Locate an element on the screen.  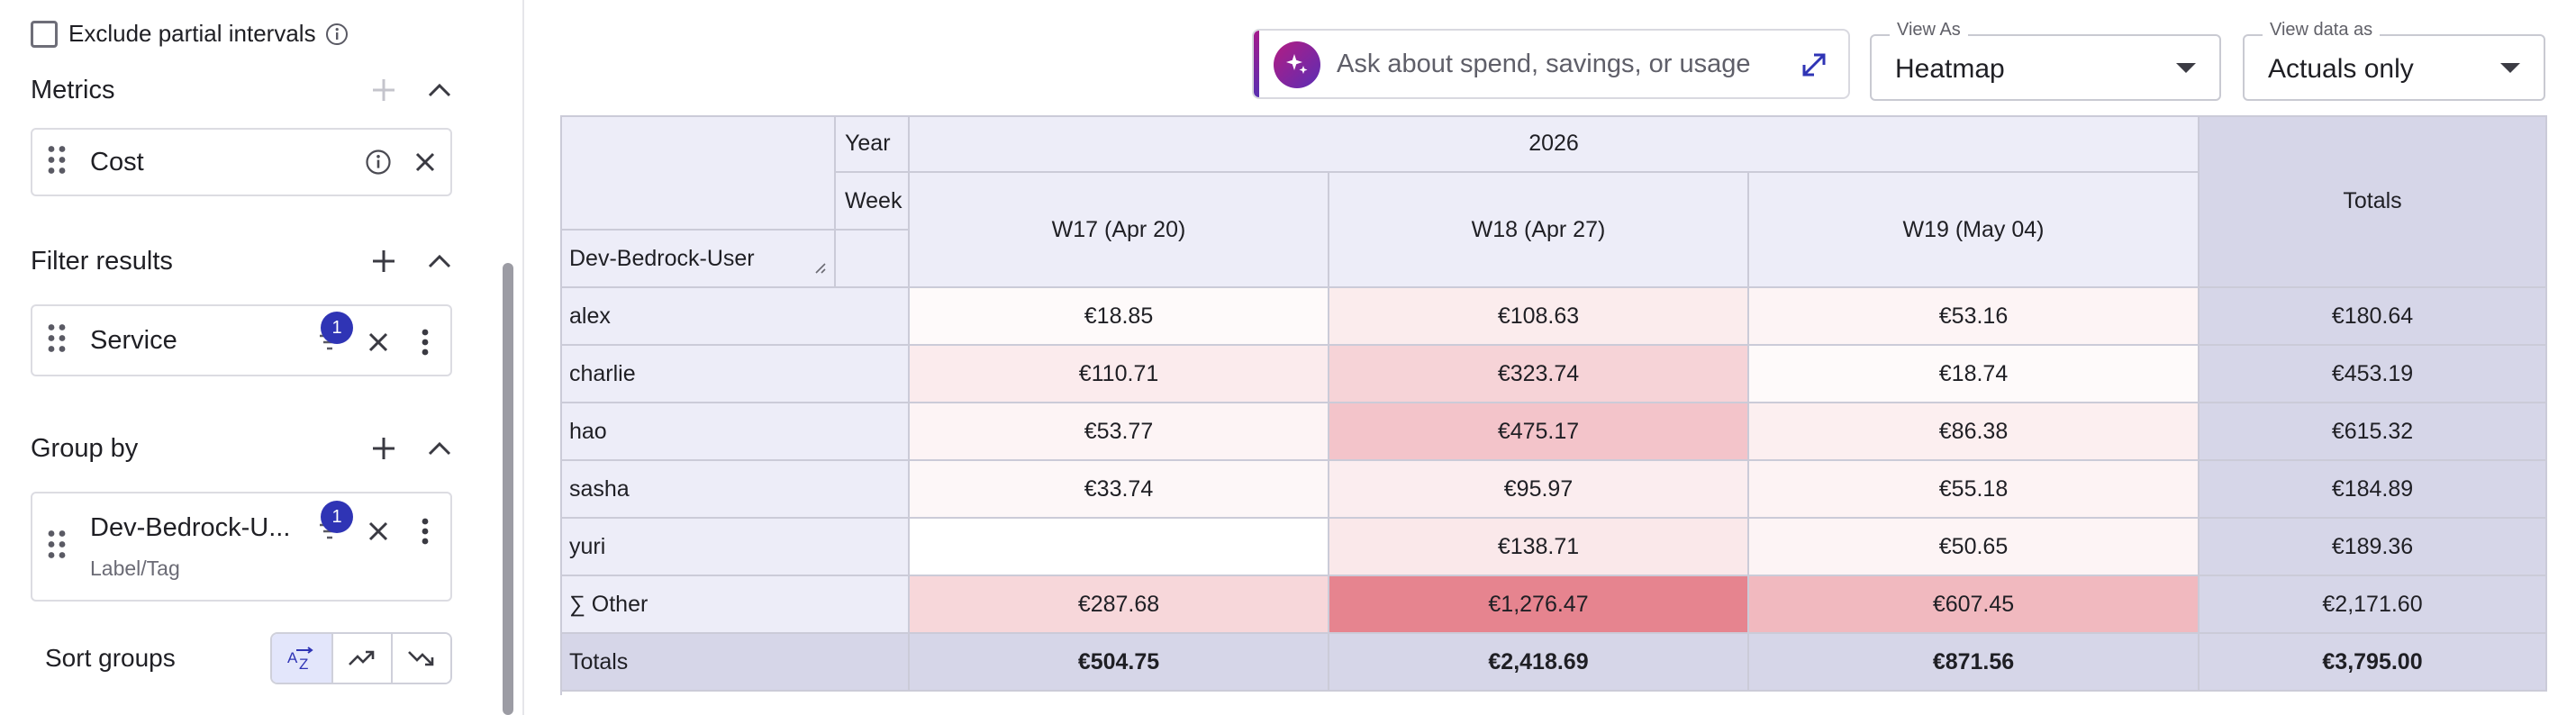
heatmap-cell: €95.97 is located at coordinates (1539, 490).